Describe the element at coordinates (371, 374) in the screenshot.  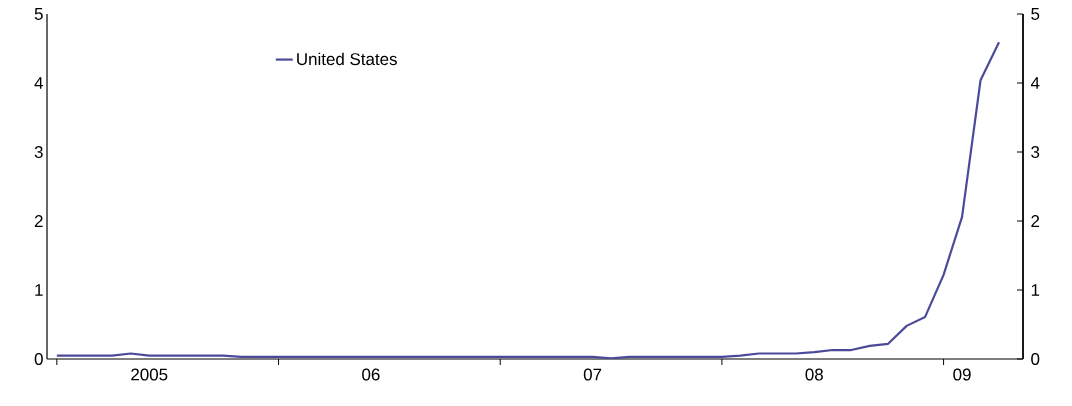
I see `x-tick-label: 06` at that location.